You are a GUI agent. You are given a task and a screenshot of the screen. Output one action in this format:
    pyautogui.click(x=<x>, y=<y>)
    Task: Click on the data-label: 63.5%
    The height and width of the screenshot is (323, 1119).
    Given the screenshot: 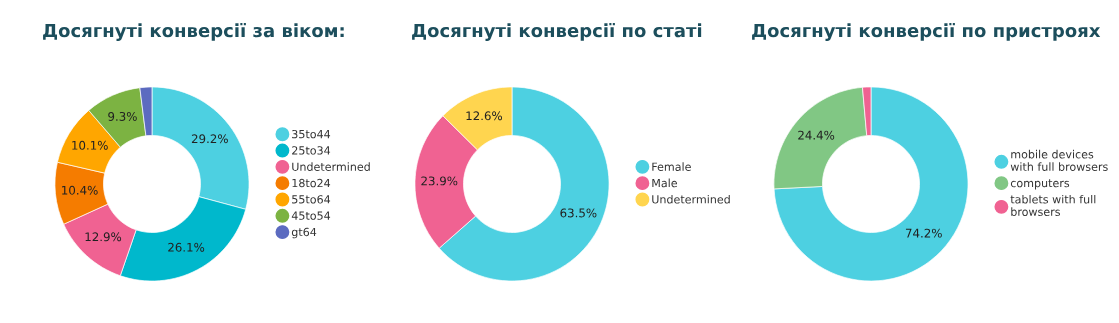 What is the action you would take?
    pyautogui.click(x=578, y=213)
    